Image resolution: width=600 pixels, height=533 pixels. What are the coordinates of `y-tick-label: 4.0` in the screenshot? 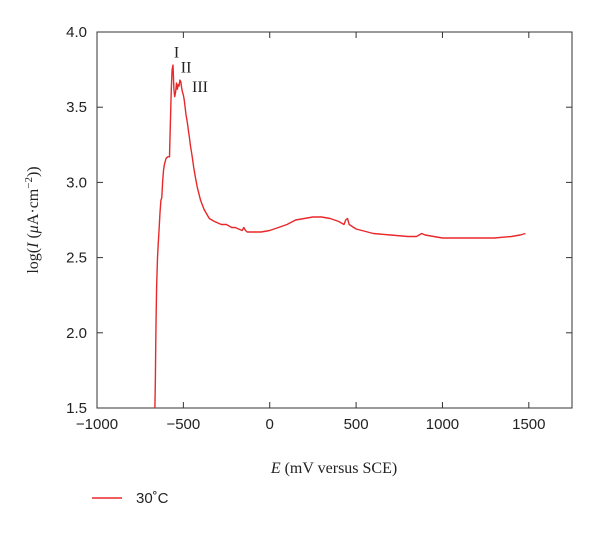 It's located at (76, 32).